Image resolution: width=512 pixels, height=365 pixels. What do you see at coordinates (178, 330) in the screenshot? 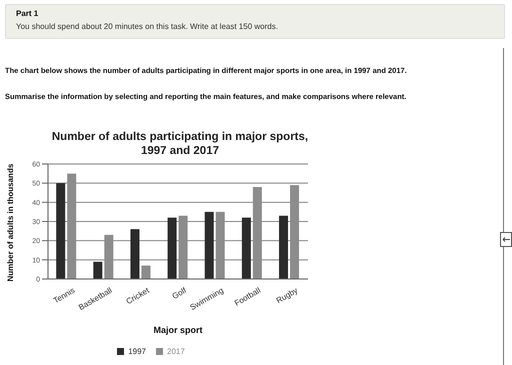
I see `x-axis-title: Major sport` at bounding box center [178, 330].